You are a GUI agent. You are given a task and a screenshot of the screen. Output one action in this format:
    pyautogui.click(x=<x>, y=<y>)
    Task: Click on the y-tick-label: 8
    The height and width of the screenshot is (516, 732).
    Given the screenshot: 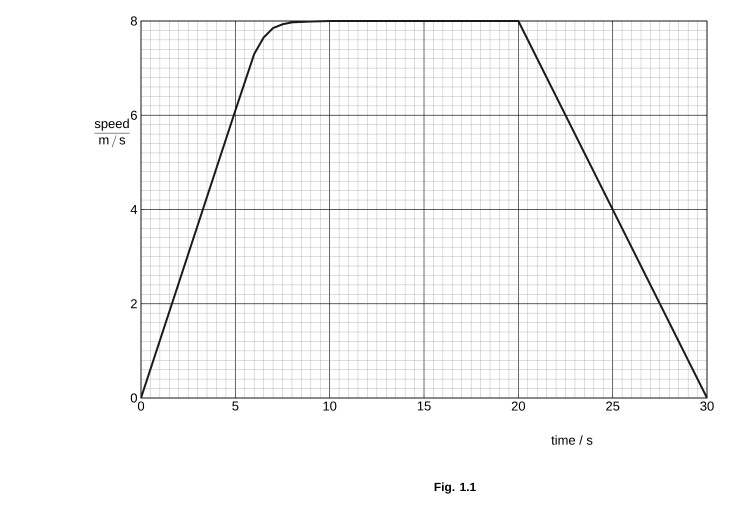 What is the action you would take?
    pyautogui.click(x=133, y=21)
    